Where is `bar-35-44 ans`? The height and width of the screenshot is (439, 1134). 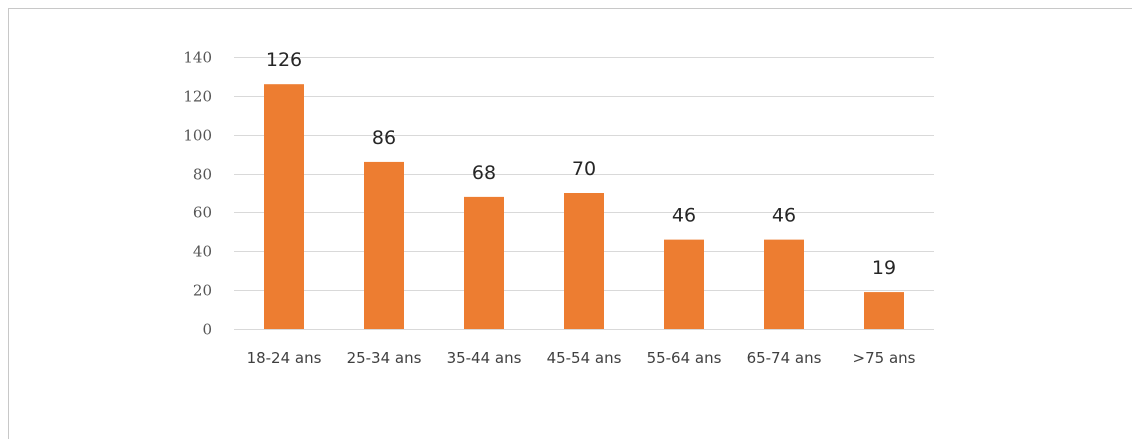 bar-35-44 ans is located at coordinates (484, 262).